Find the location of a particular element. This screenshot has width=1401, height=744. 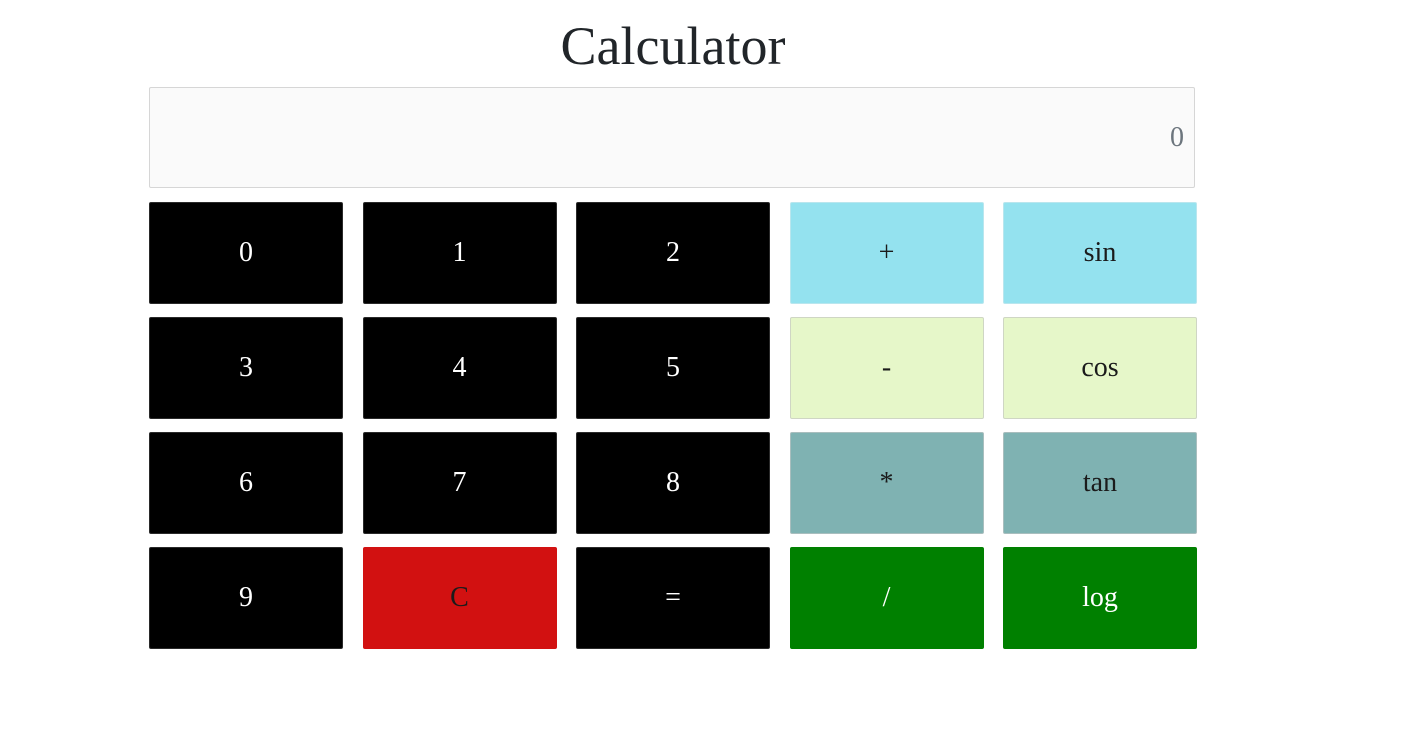

page-title: Calculator is located at coordinates (673, 46).